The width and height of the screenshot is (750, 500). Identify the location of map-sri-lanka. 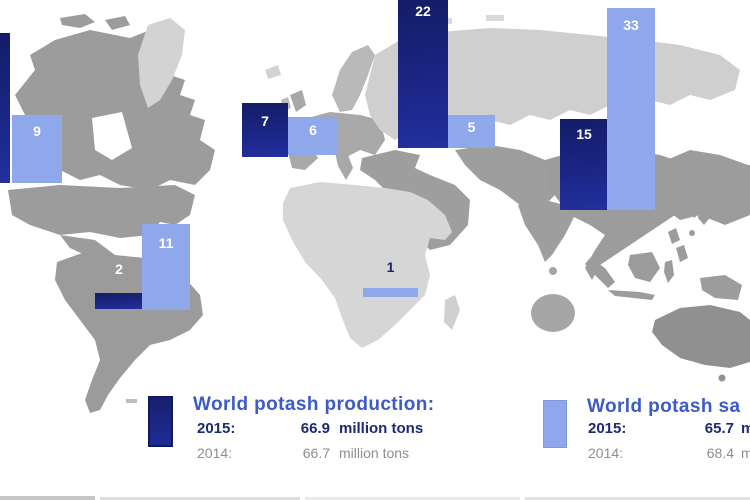
(553, 271).